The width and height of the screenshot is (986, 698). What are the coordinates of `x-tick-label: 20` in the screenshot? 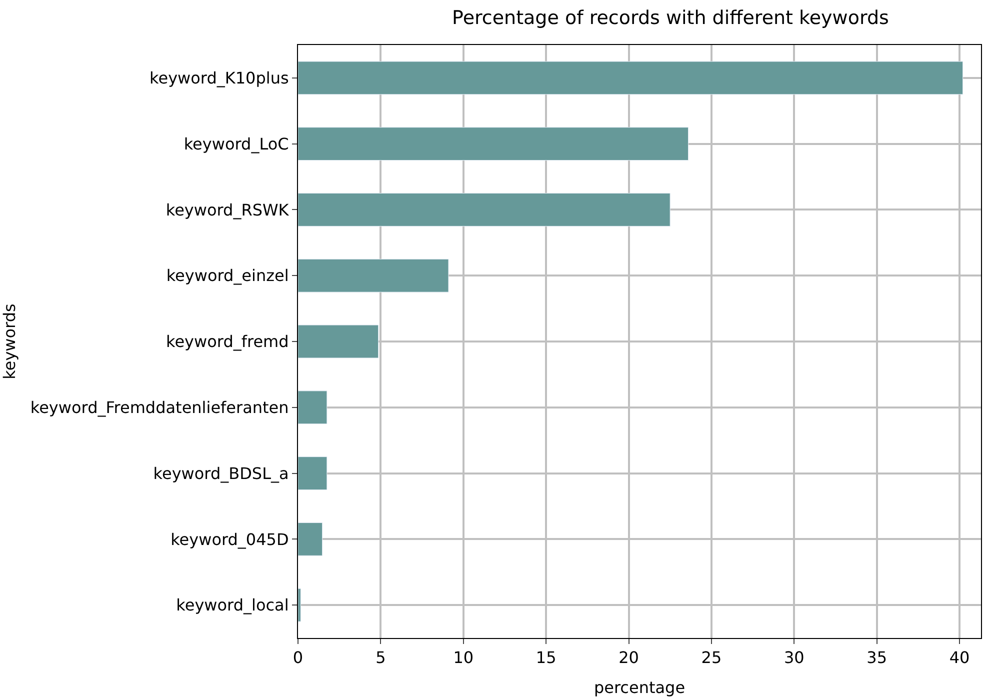 It's located at (628, 658).